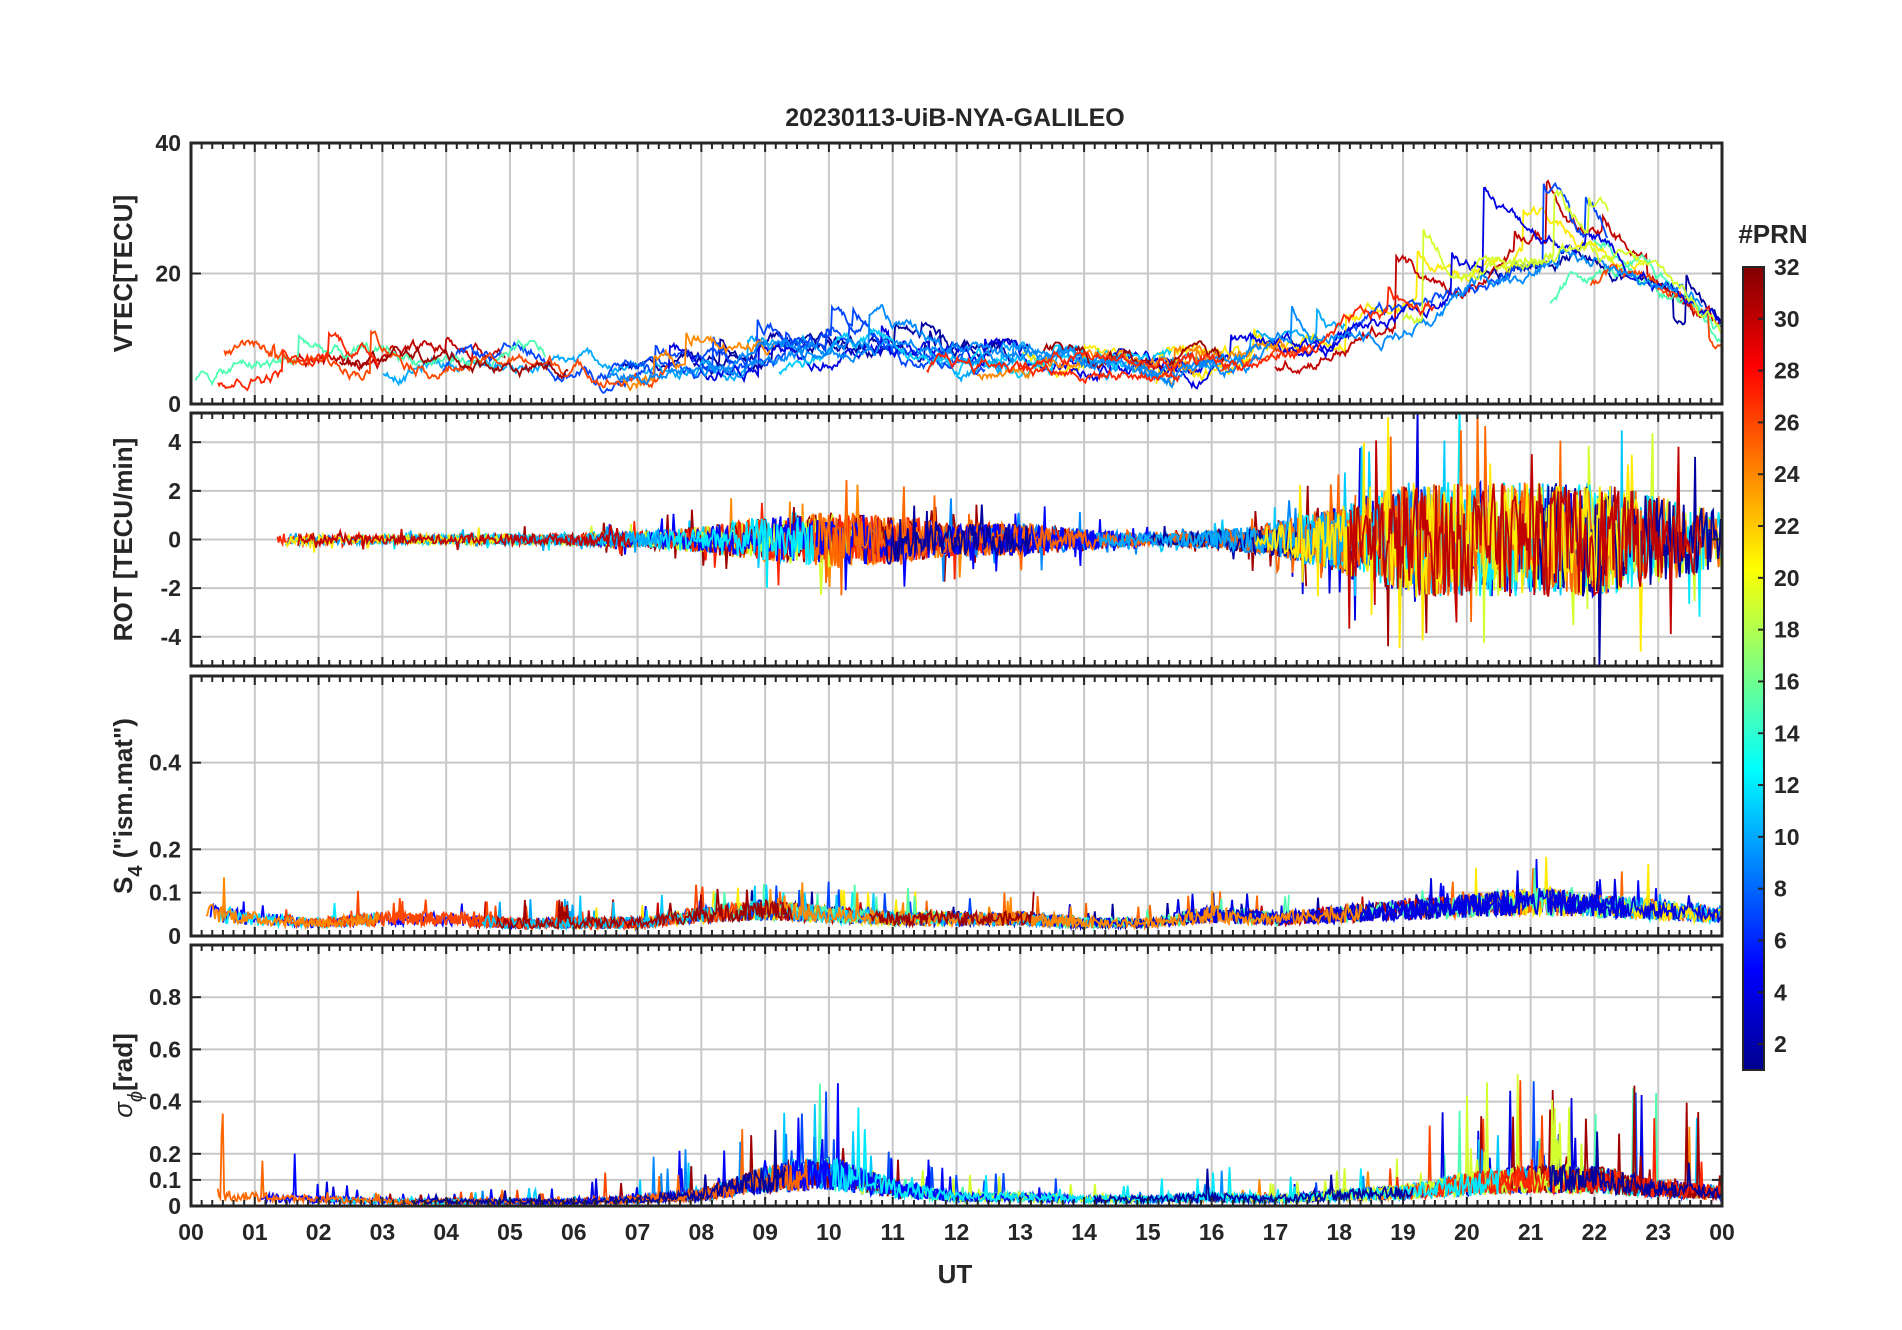  I want to click on x-tick-label: 17, so click(1276, 1232).